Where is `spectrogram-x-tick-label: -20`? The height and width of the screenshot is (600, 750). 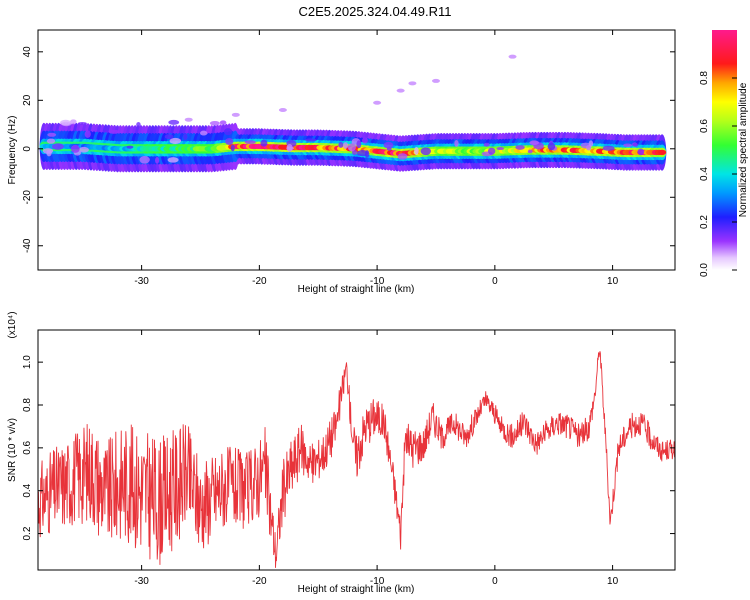
spectrogram-x-tick-label: -20 is located at coordinates (259, 281).